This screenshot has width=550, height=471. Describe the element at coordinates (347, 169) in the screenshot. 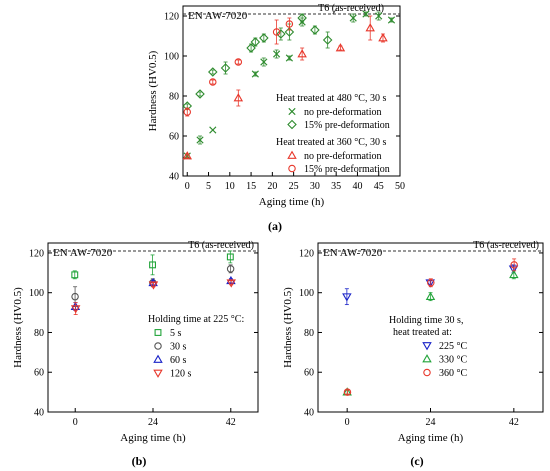

I see `legend-entry: 15% pre-deformation` at that location.